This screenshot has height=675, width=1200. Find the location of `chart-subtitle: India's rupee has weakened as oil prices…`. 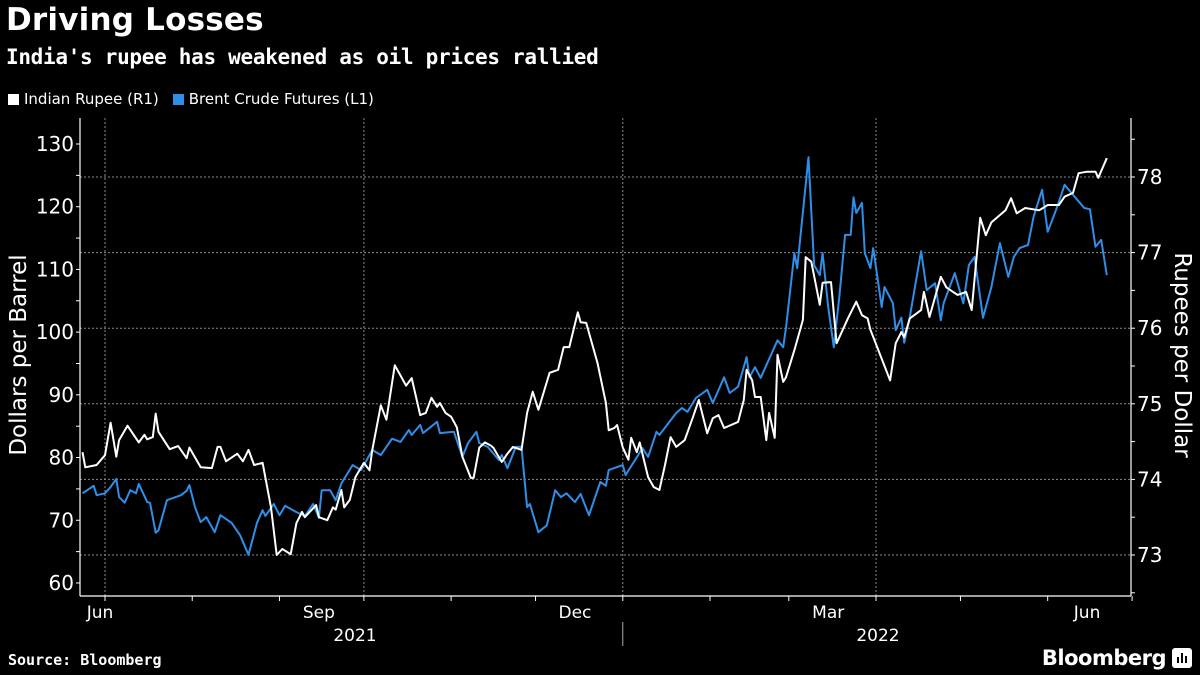

chart-subtitle: India's rupee has weakened as oil prices… is located at coordinates (302, 57).